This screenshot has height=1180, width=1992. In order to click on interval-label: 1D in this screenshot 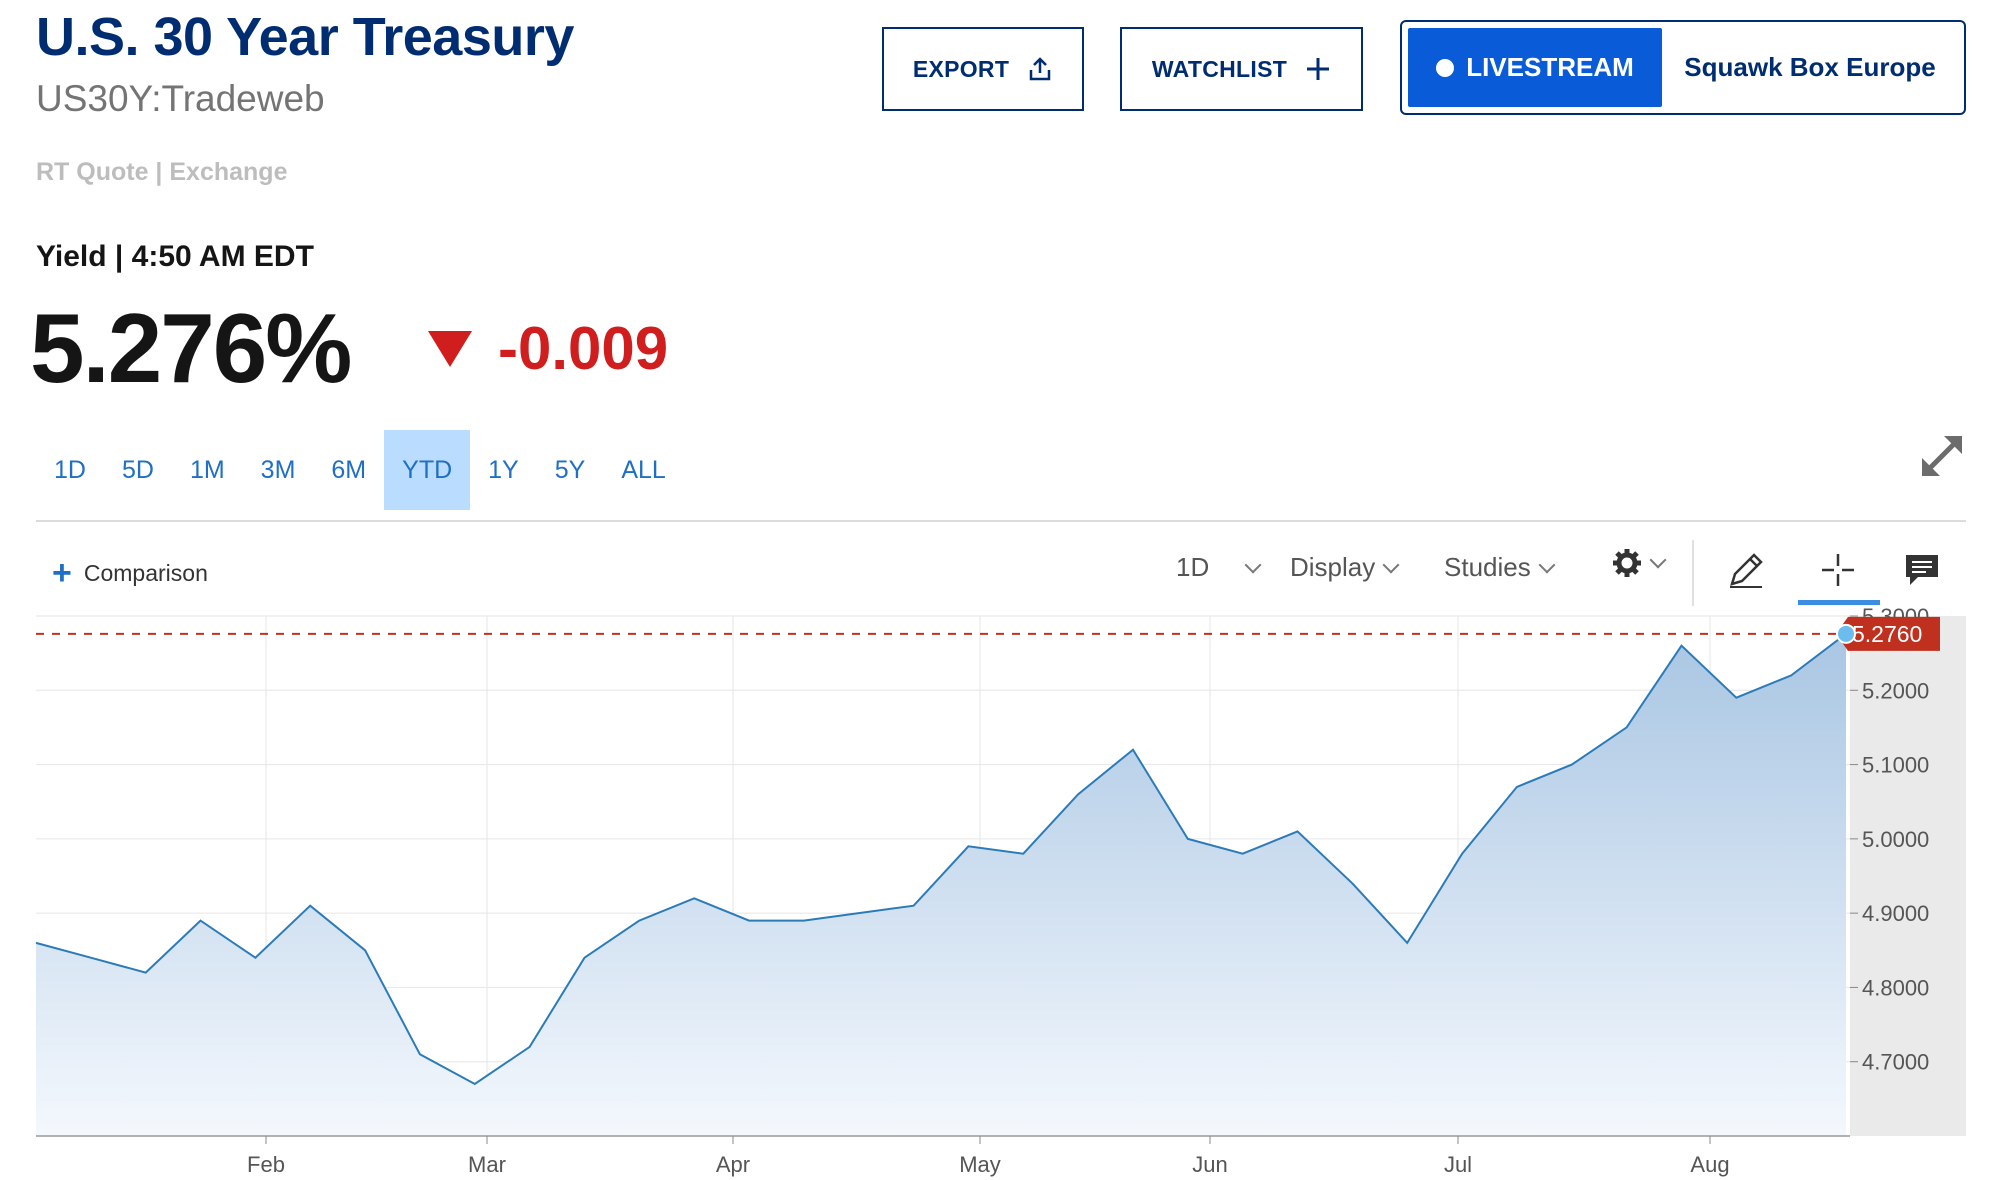, I will do `click(1193, 567)`.